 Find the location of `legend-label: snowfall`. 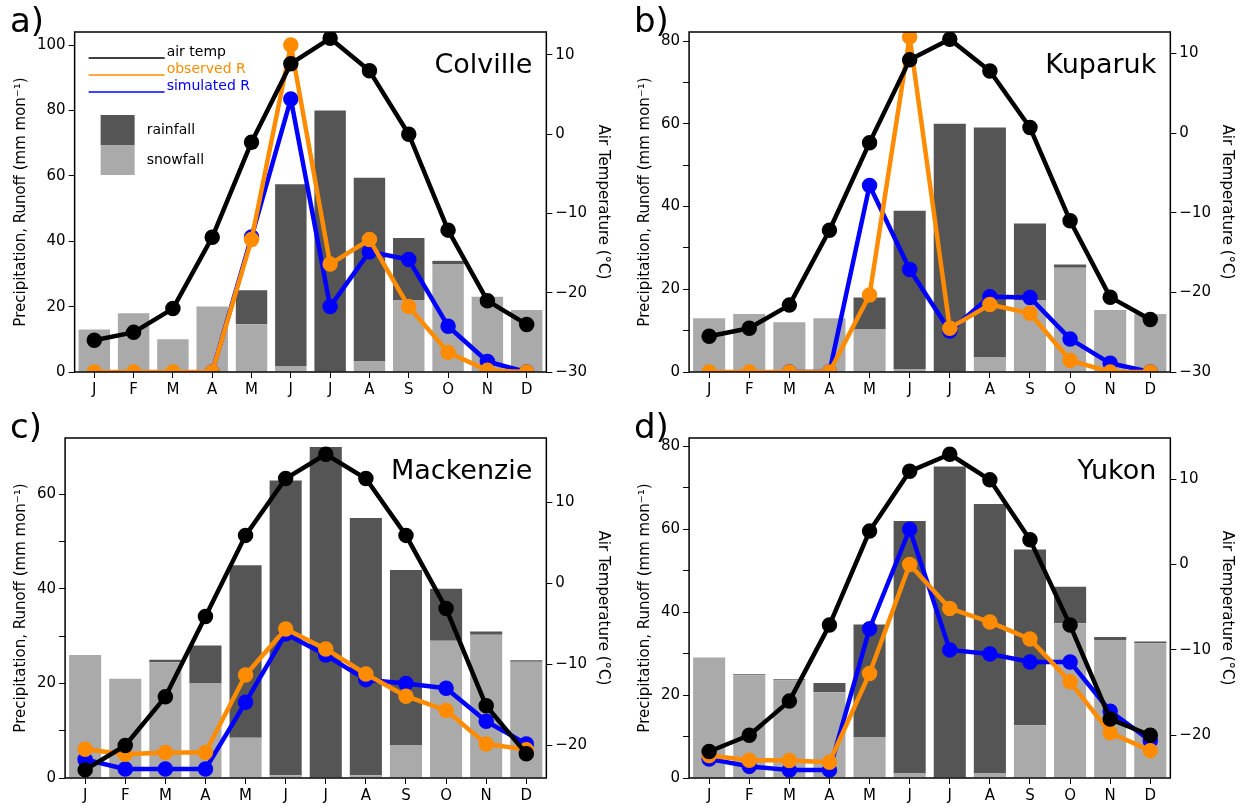

legend-label: snowfall is located at coordinates (175, 158).